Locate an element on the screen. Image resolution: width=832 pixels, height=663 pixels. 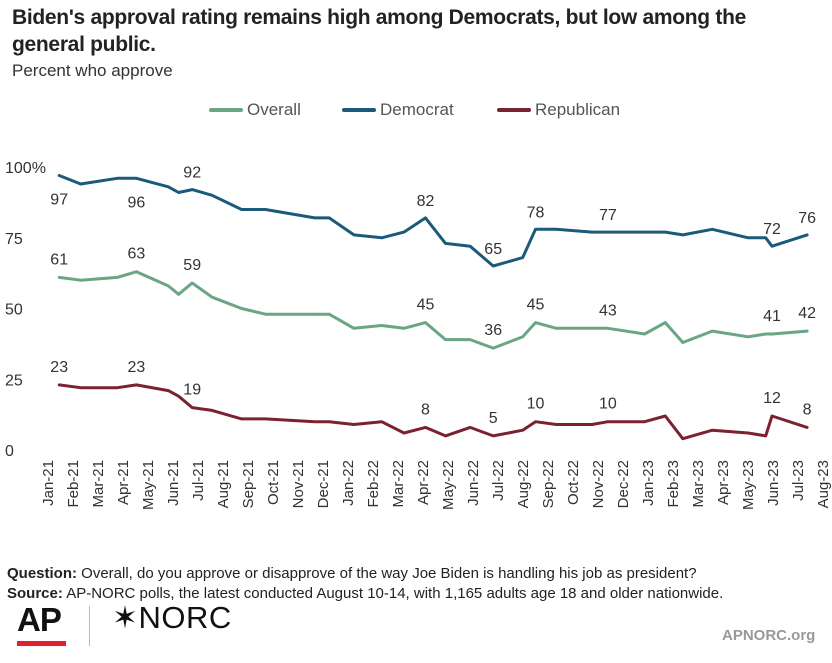
x-tick-label: Aug-21 is located at coordinates (223, 484).